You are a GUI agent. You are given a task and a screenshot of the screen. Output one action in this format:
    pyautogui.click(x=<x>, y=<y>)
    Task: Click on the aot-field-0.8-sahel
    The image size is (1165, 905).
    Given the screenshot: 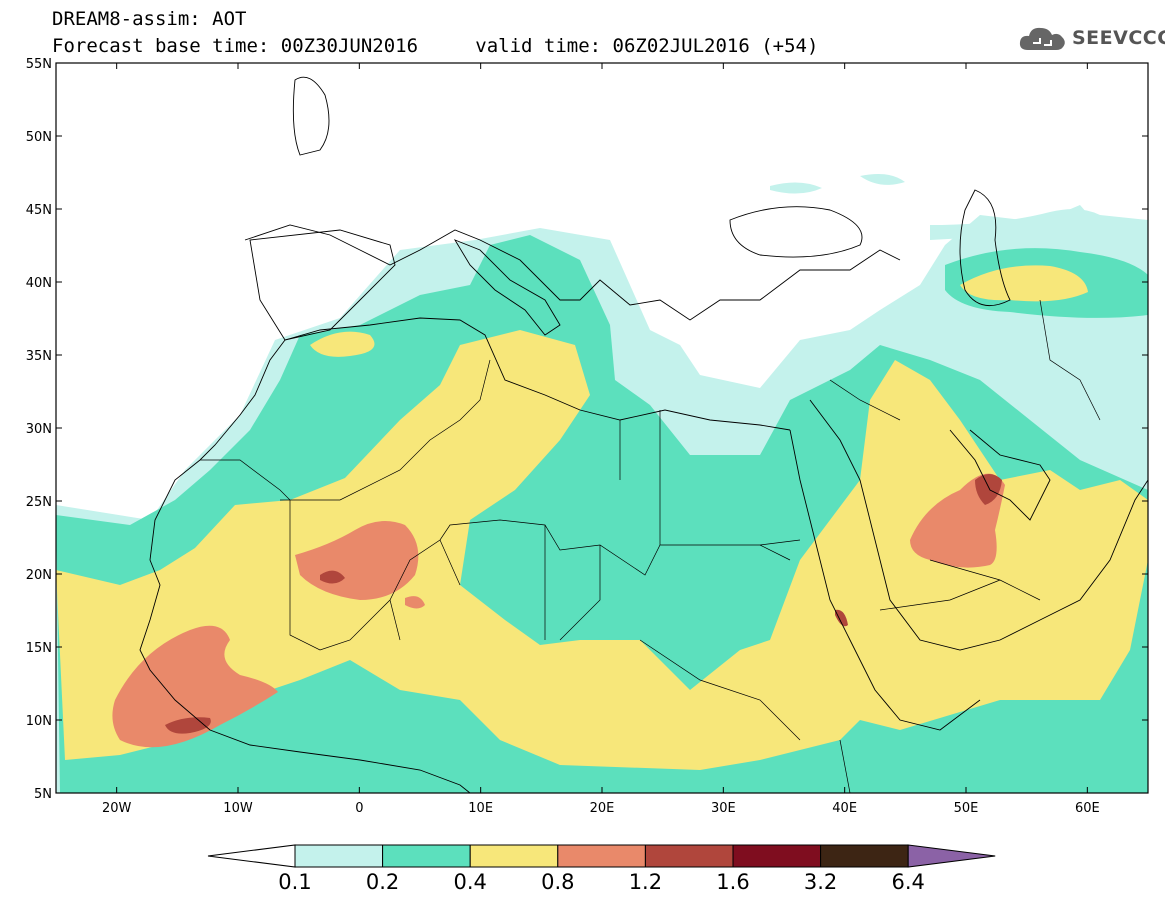 What is the action you would take?
    pyautogui.click(x=360, y=565)
    